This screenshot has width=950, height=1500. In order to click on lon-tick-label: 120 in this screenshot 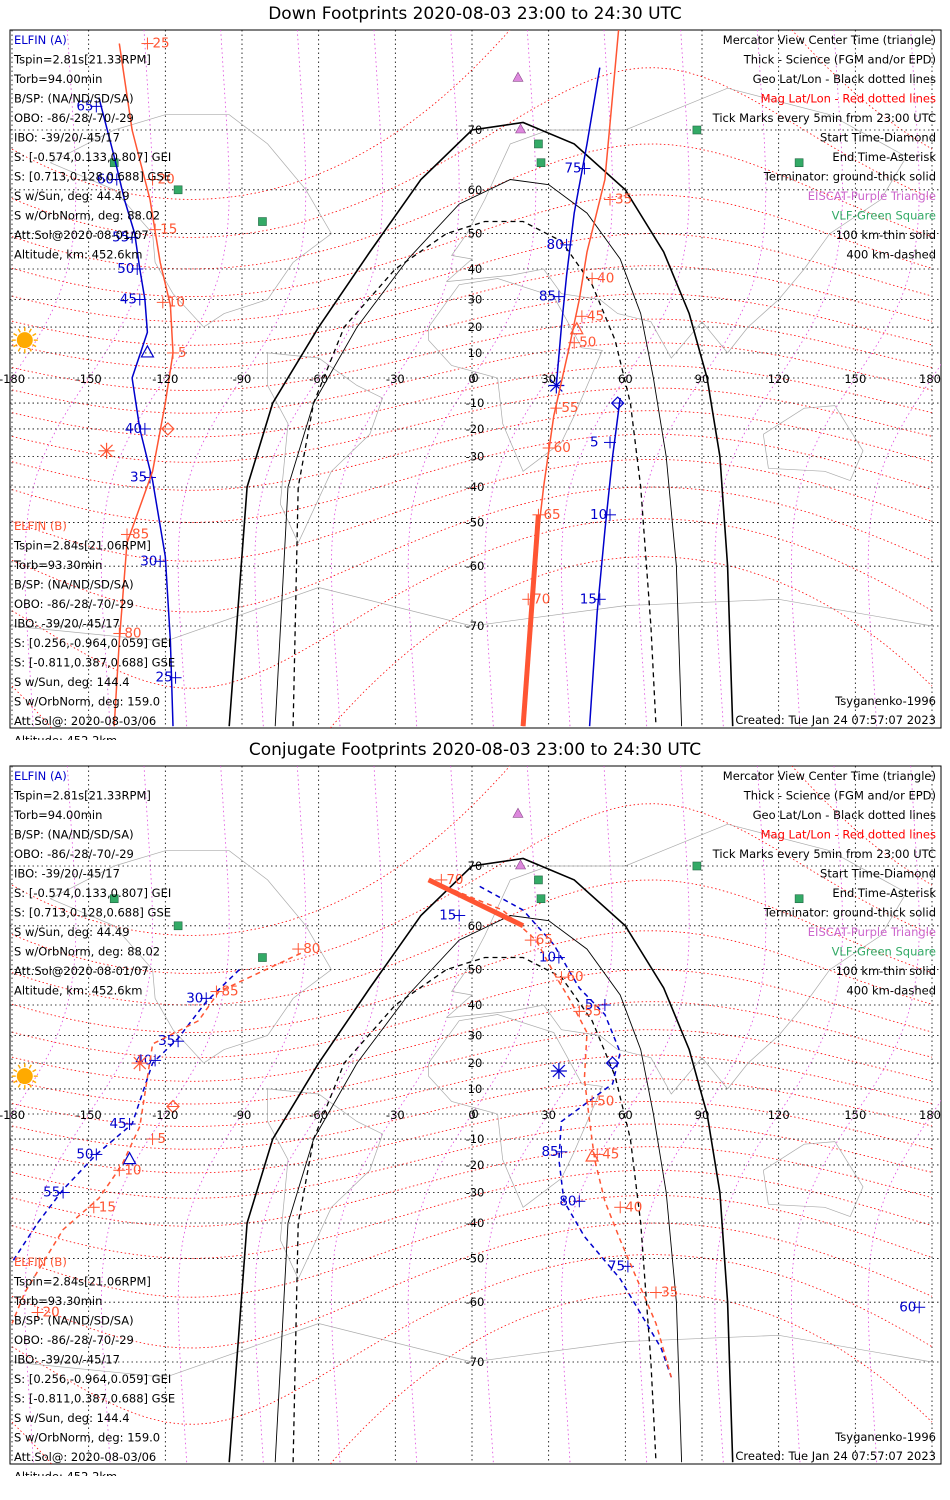, I will do `click(779, 1115)`.